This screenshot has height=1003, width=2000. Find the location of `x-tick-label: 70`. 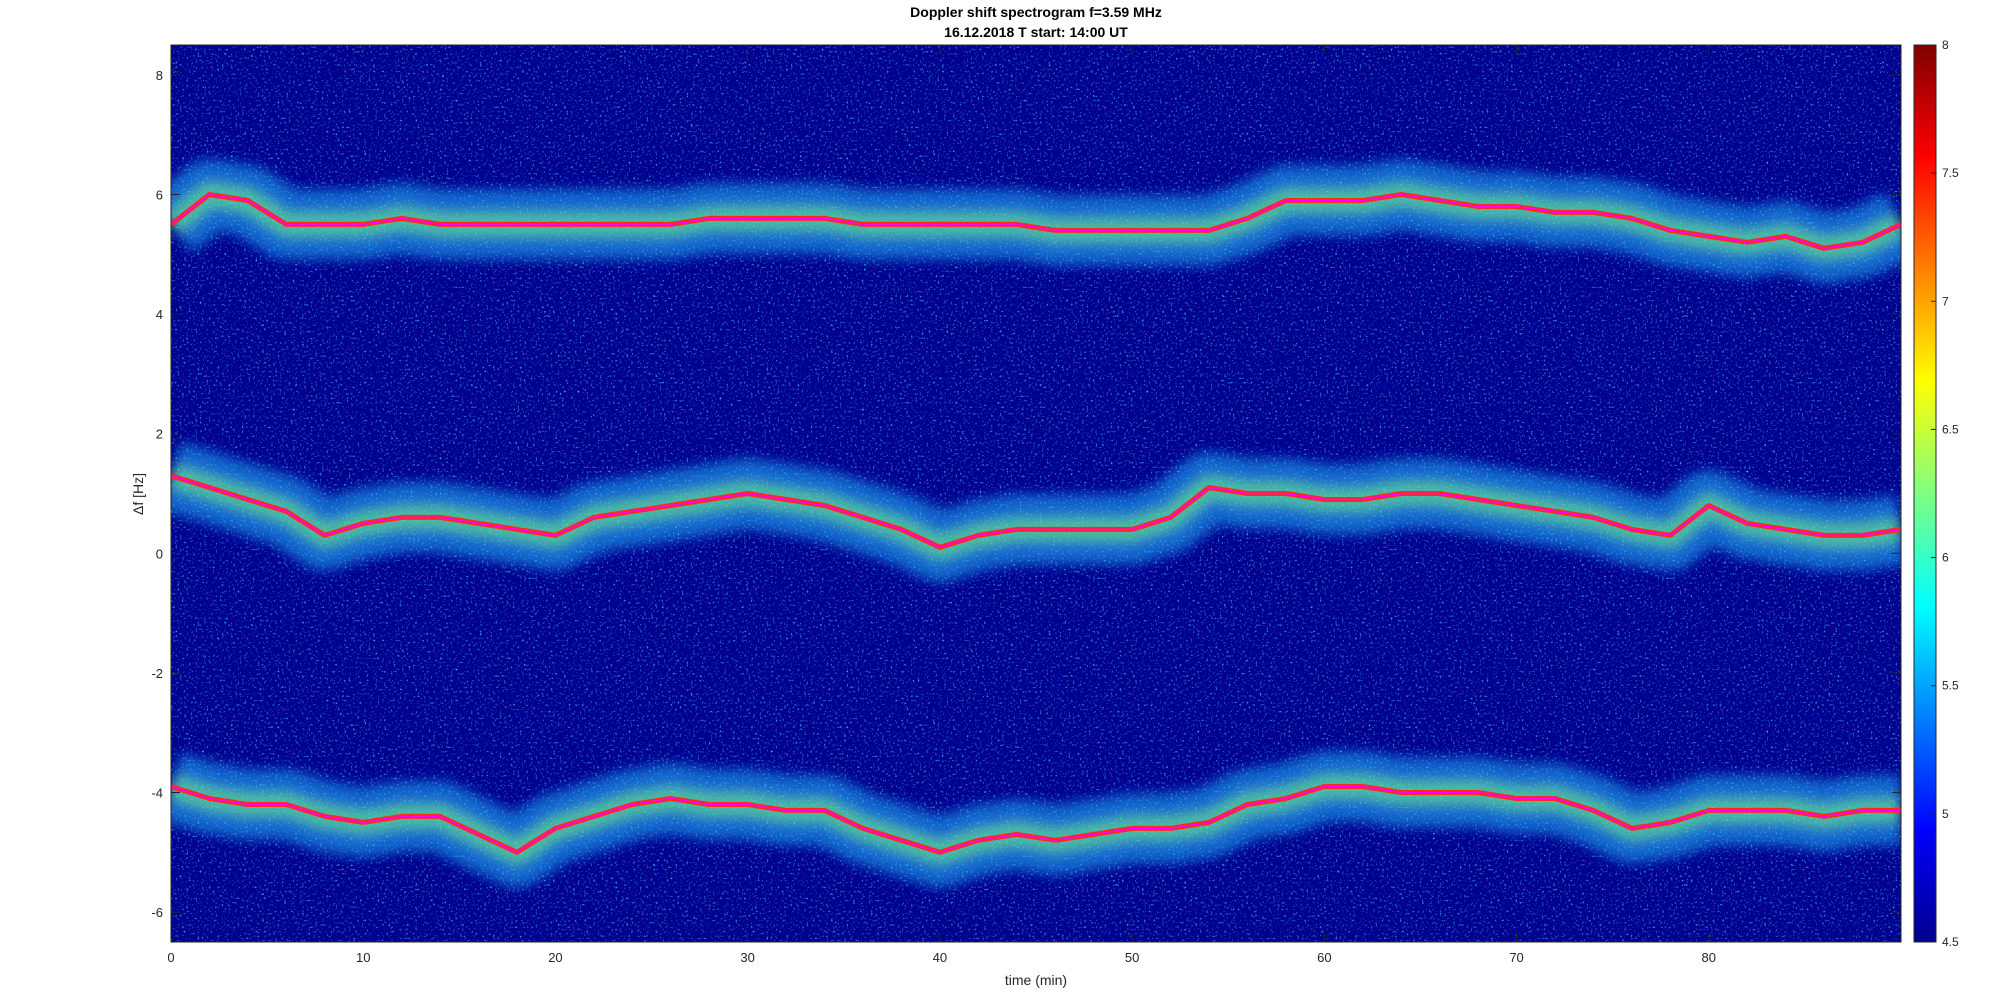

x-tick-label: 70 is located at coordinates (1516, 957).